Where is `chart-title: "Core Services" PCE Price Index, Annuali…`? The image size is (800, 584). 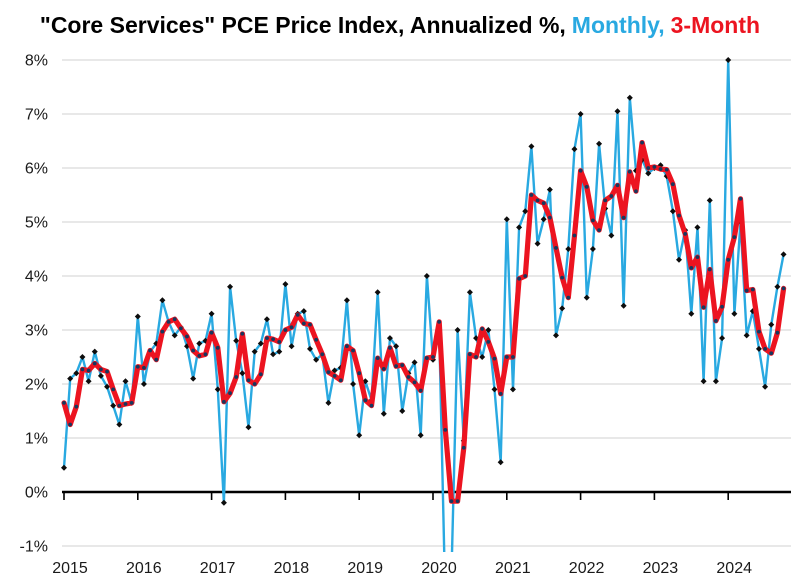 chart-title: "Core Services" PCE Price Index, Annuali… is located at coordinates (400, 25).